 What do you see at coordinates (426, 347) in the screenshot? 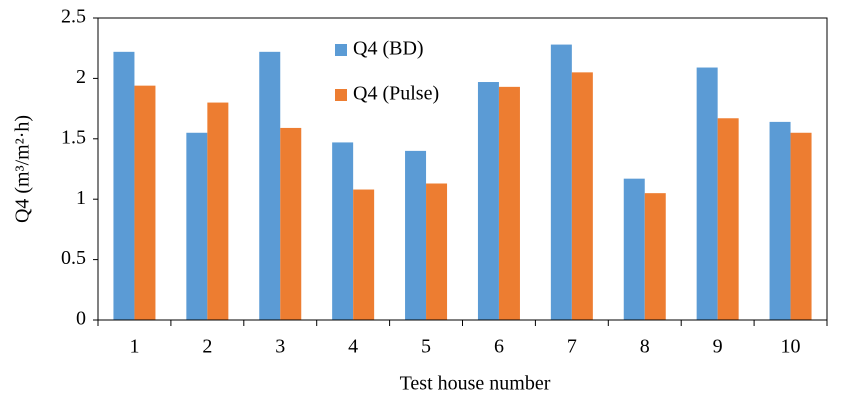
I see `x-tick-label: 5` at bounding box center [426, 347].